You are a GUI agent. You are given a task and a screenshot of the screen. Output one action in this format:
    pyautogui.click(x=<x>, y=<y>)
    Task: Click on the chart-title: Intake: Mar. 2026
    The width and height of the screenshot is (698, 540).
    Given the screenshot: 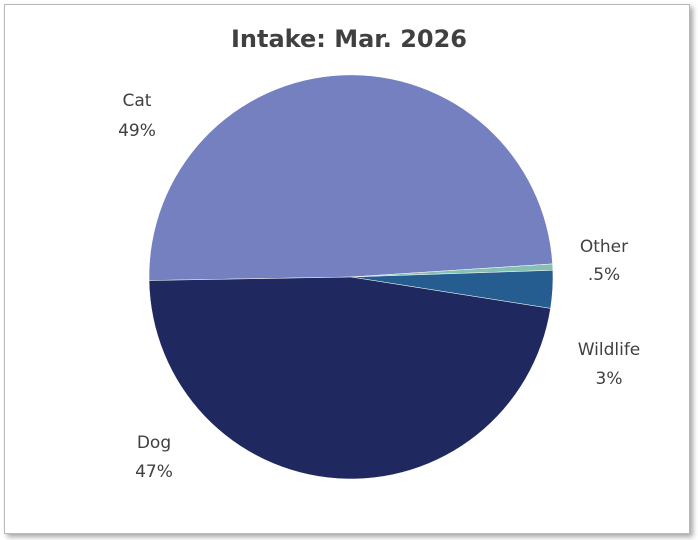 What is the action you would take?
    pyautogui.click(x=349, y=39)
    